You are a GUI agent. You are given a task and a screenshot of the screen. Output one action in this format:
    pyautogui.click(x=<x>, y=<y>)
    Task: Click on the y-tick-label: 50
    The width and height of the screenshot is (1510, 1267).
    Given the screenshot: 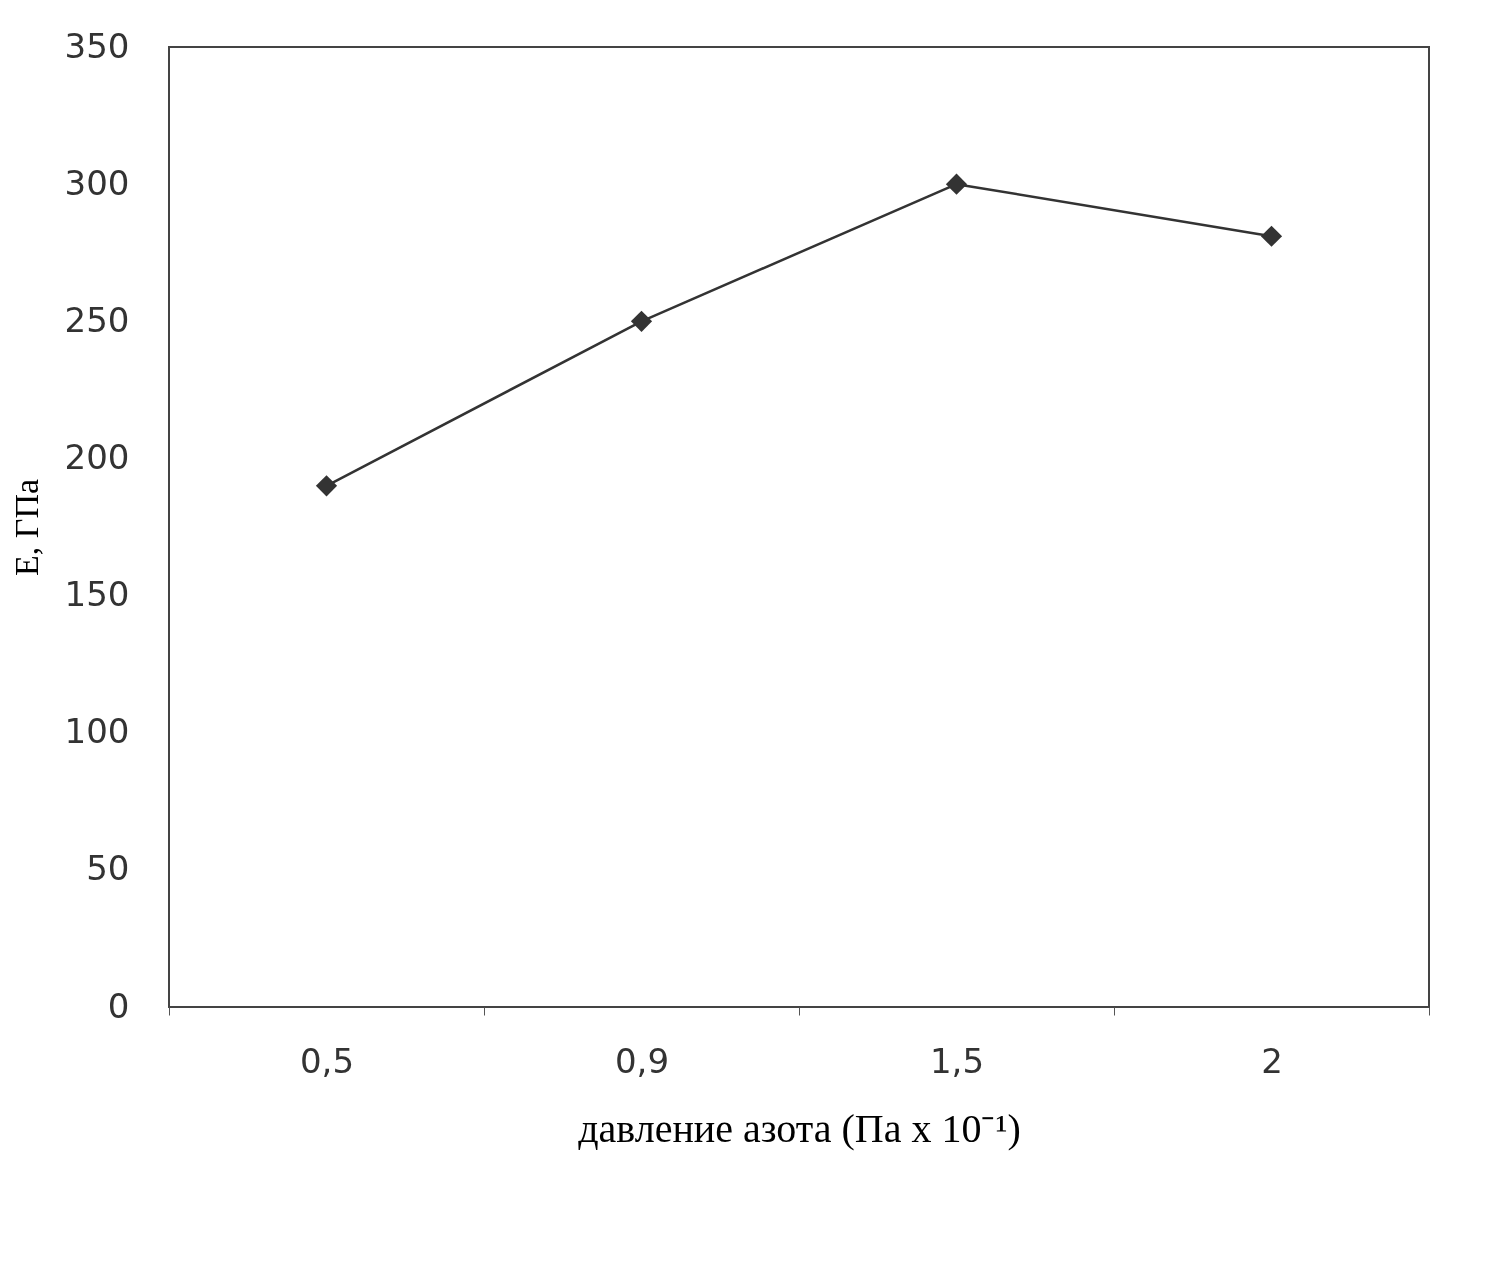 What is the action you would take?
    pyautogui.click(x=108, y=868)
    